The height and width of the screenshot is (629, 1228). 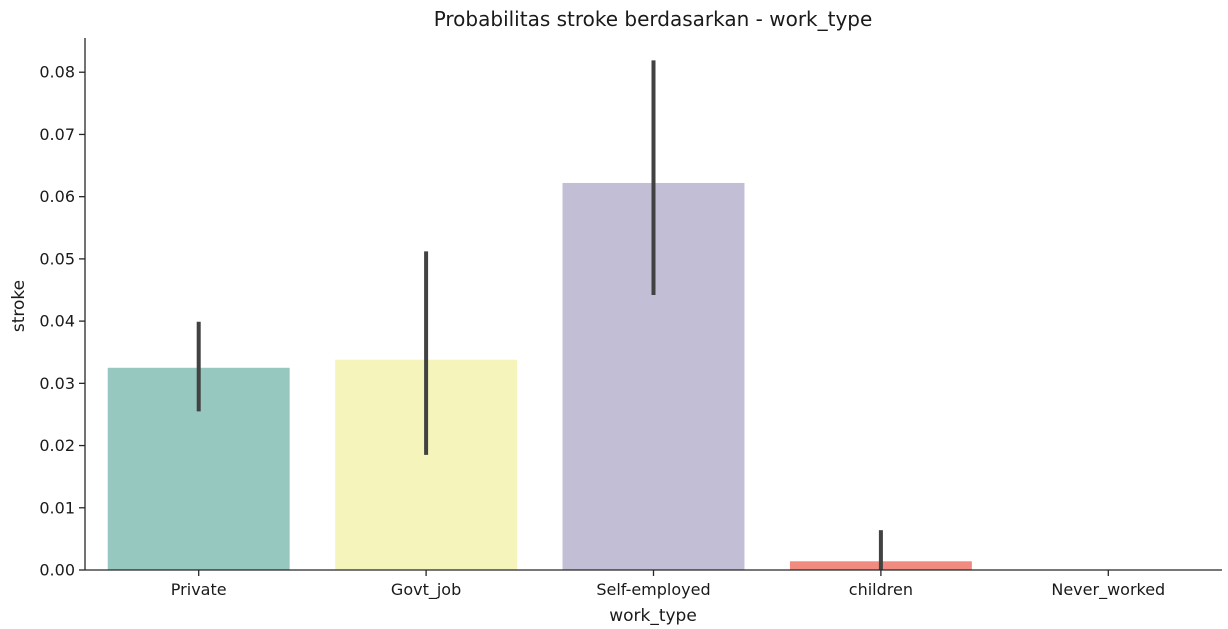 What do you see at coordinates (57, 72) in the screenshot?
I see `y-tick-label: 0.08` at bounding box center [57, 72].